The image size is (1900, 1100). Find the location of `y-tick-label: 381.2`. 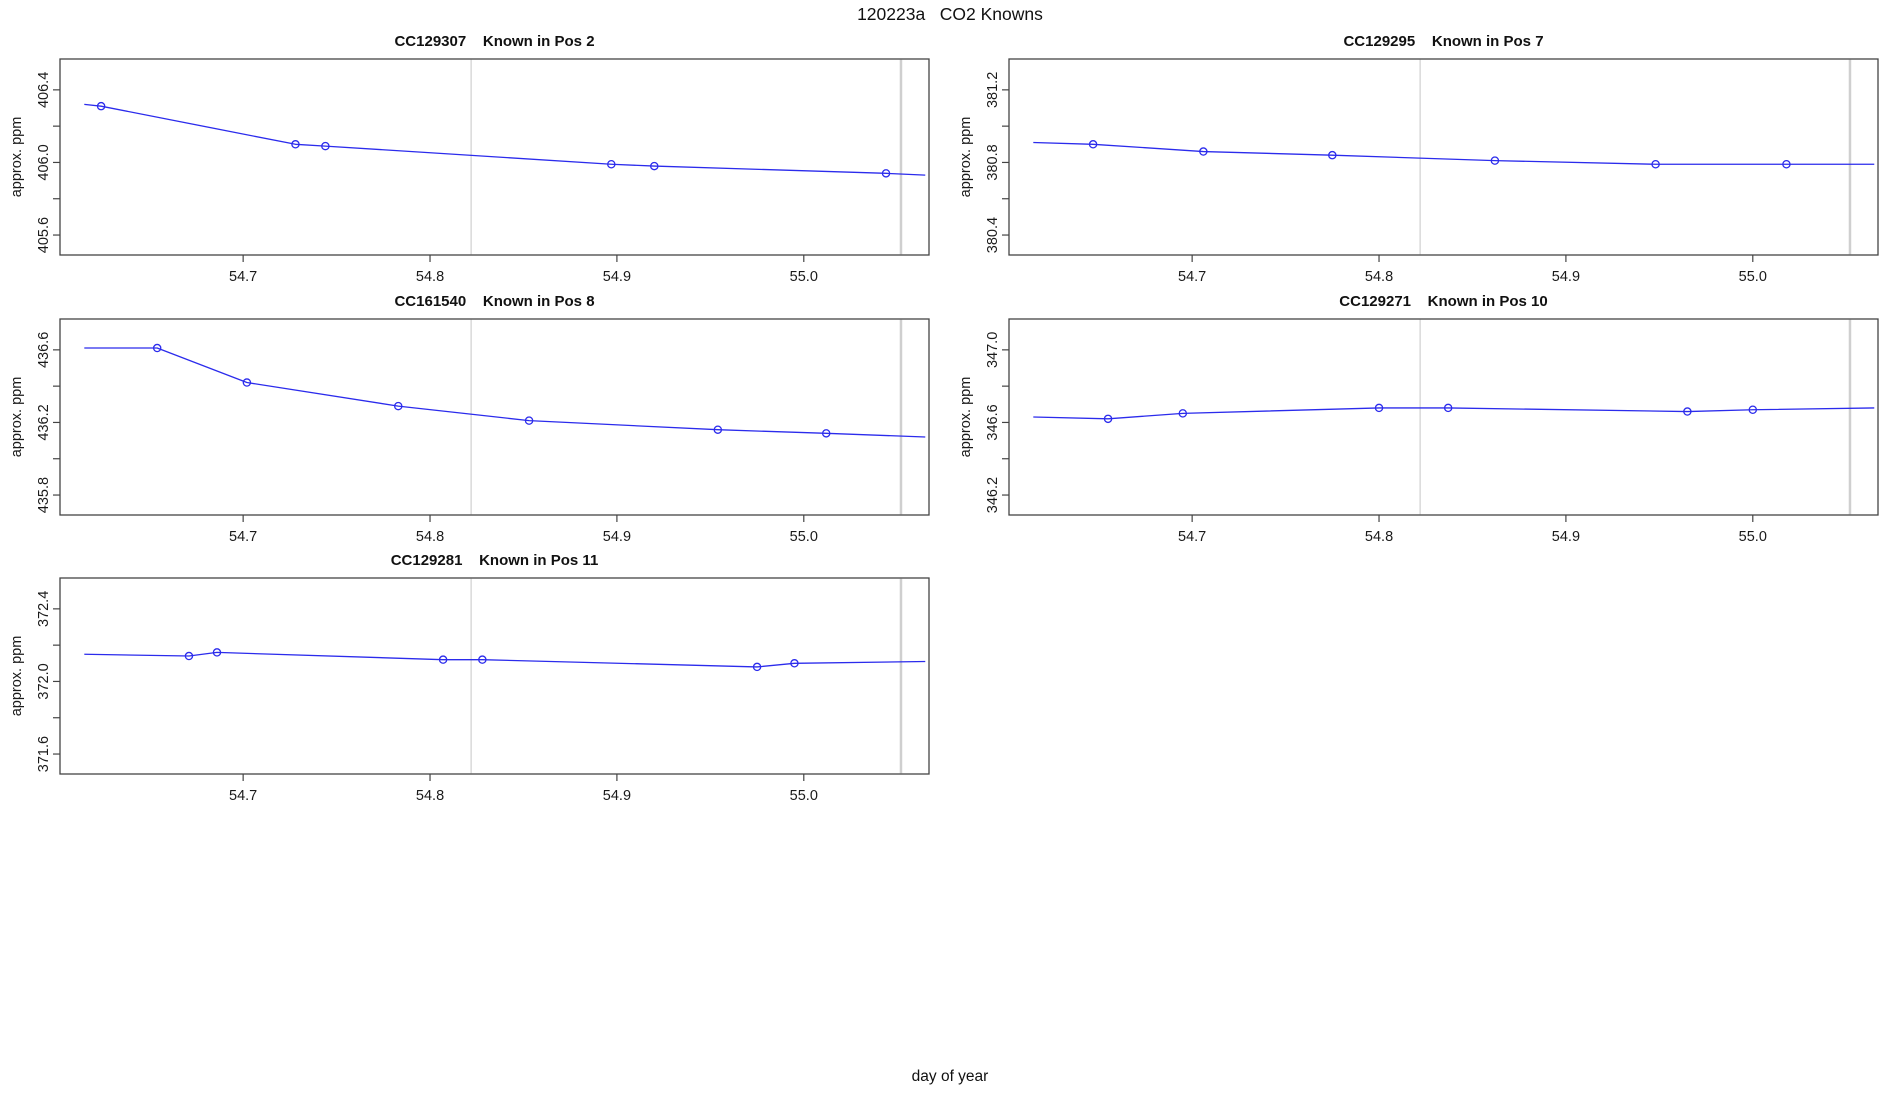

y-tick-label: 381.2 is located at coordinates (993, 90).